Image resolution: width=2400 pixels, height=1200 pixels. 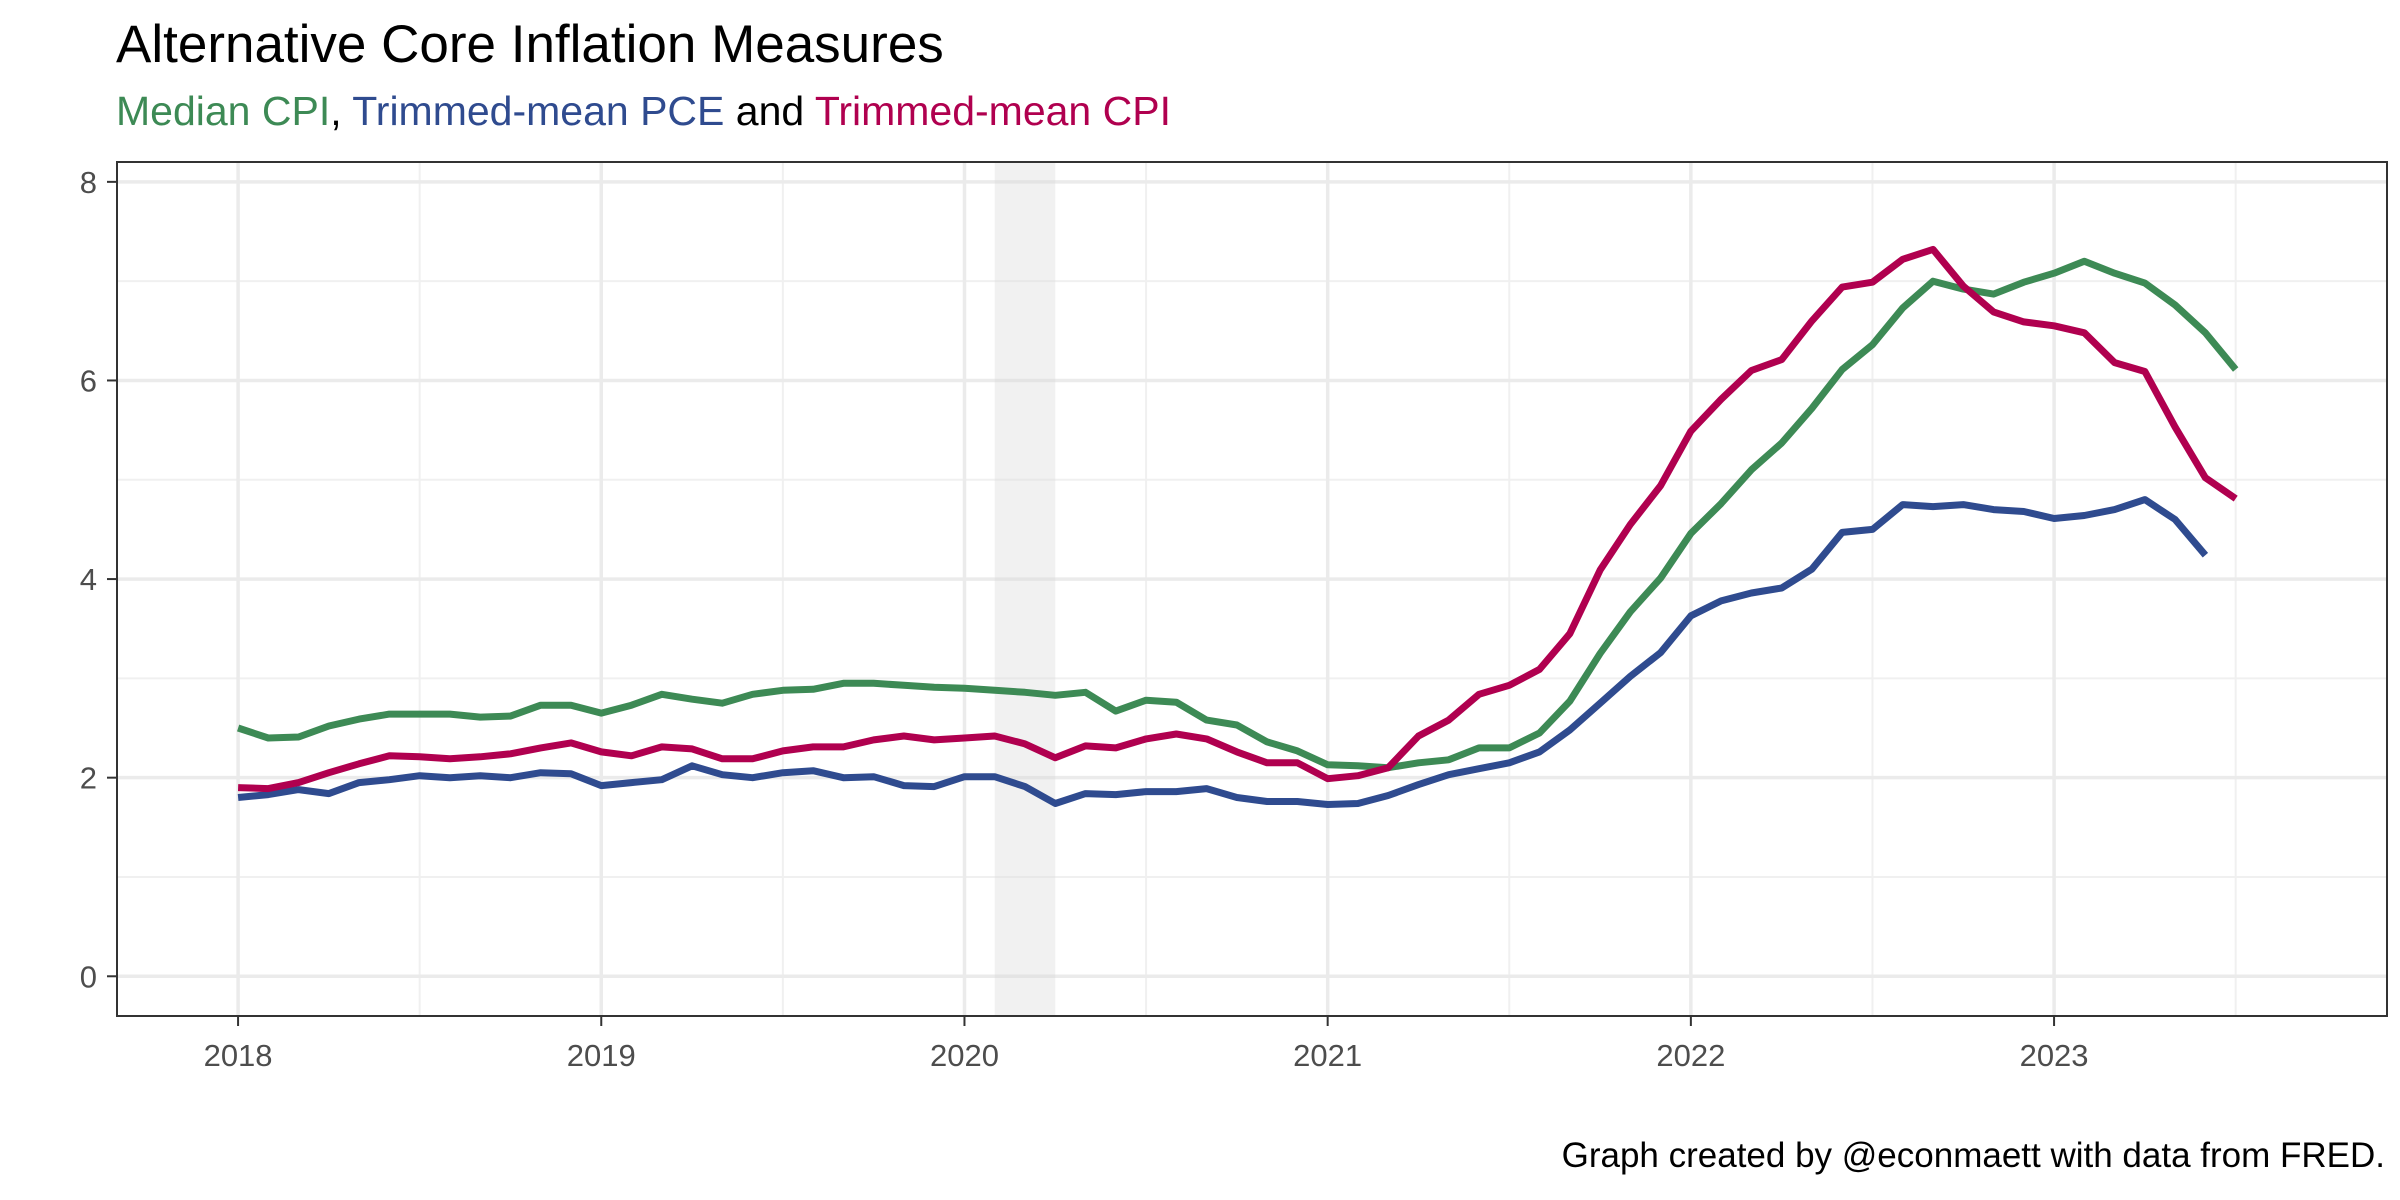 I want to click on legend-median-cpi: Median CPI, so click(x=223, y=111).